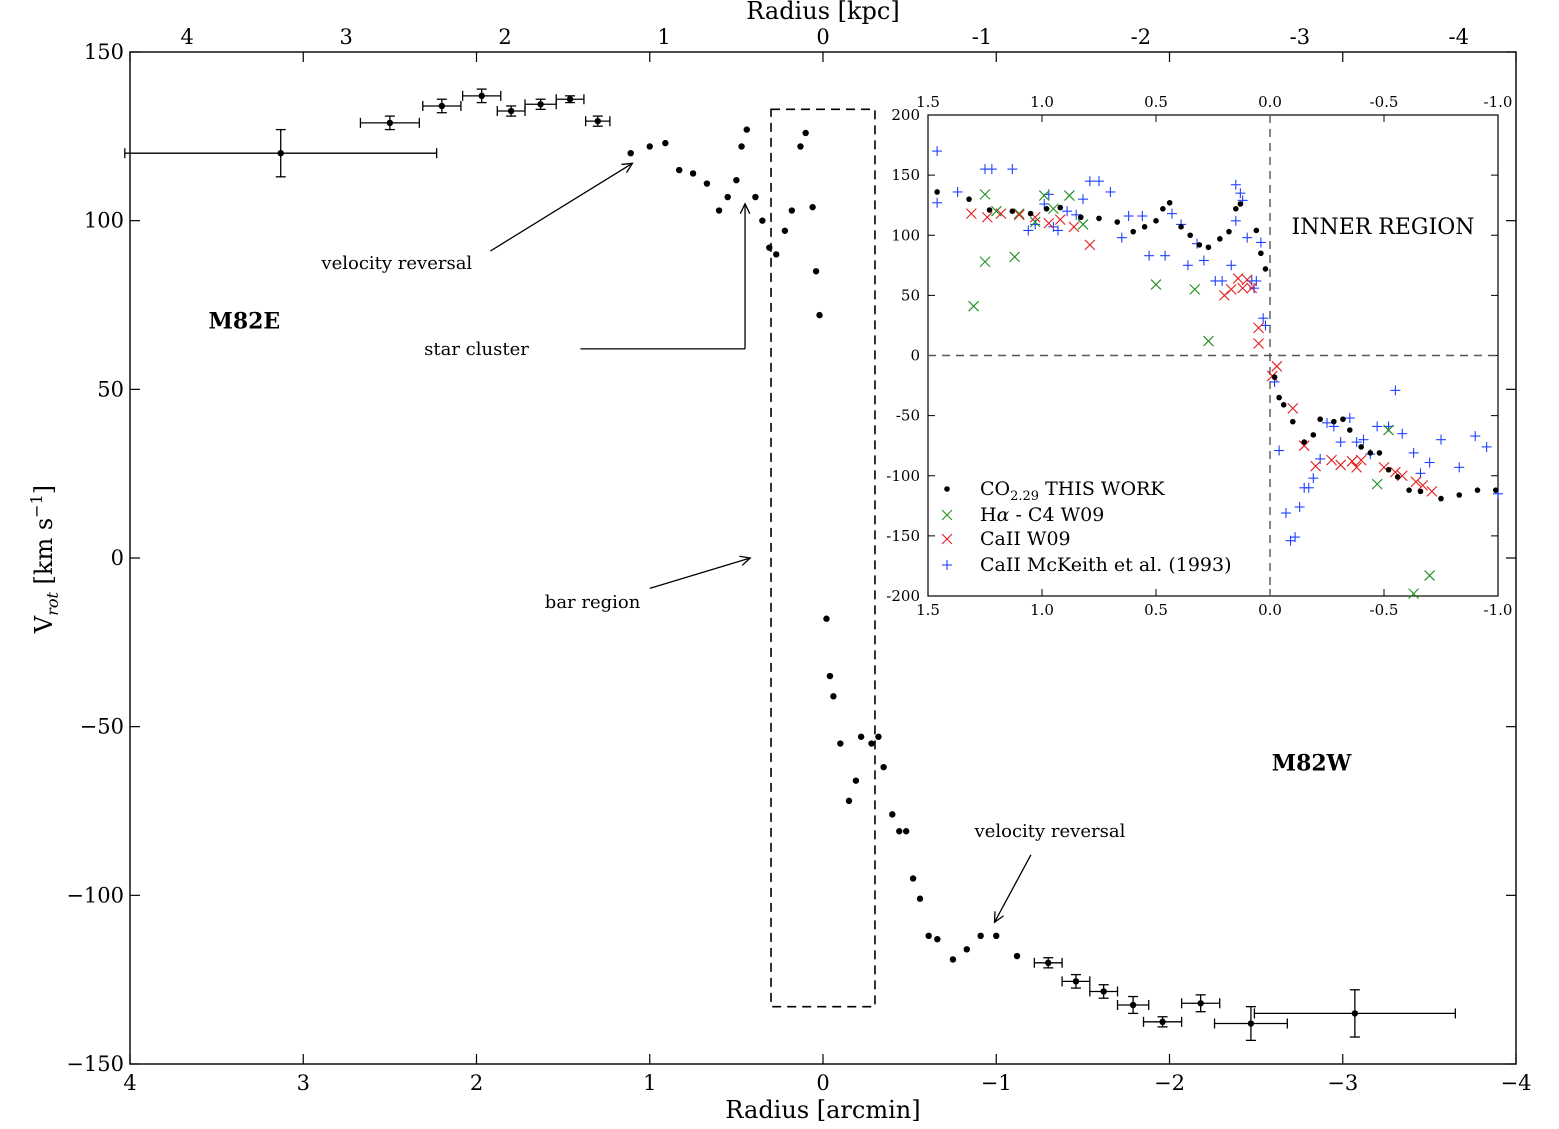 The width and height of the screenshot is (1559, 1129). Describe the element at coordinates (648, 584) in the screenshot. I see `annotation: bar region` at that location.